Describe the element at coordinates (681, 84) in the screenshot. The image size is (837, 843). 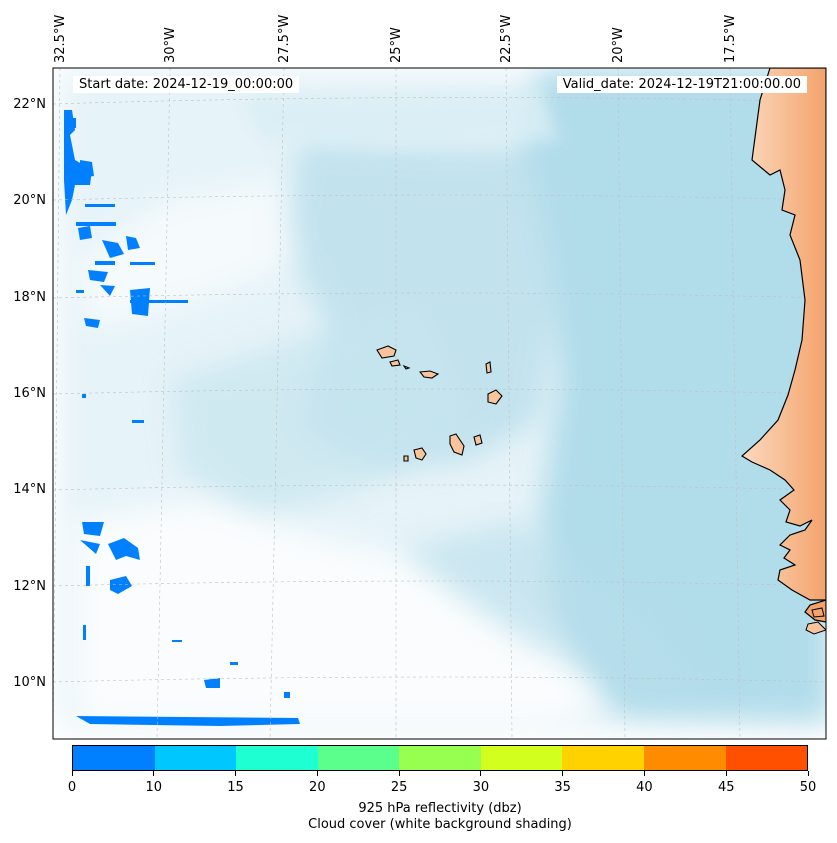
I see `valid-date-label: Valid_date: 2024-12-19T21:00:00.00` at that location.